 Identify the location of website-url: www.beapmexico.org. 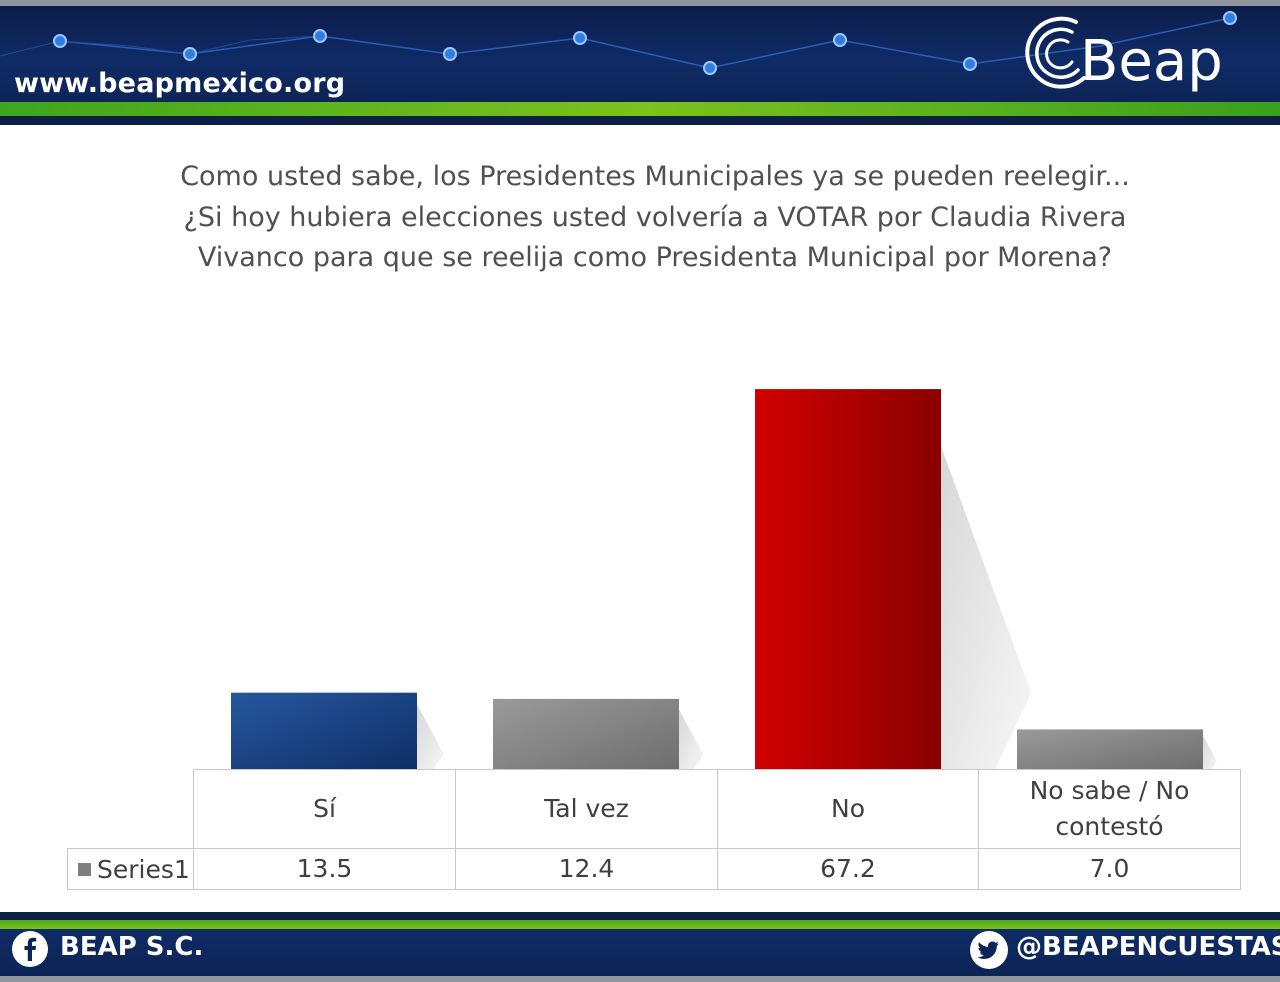
(180, 83).